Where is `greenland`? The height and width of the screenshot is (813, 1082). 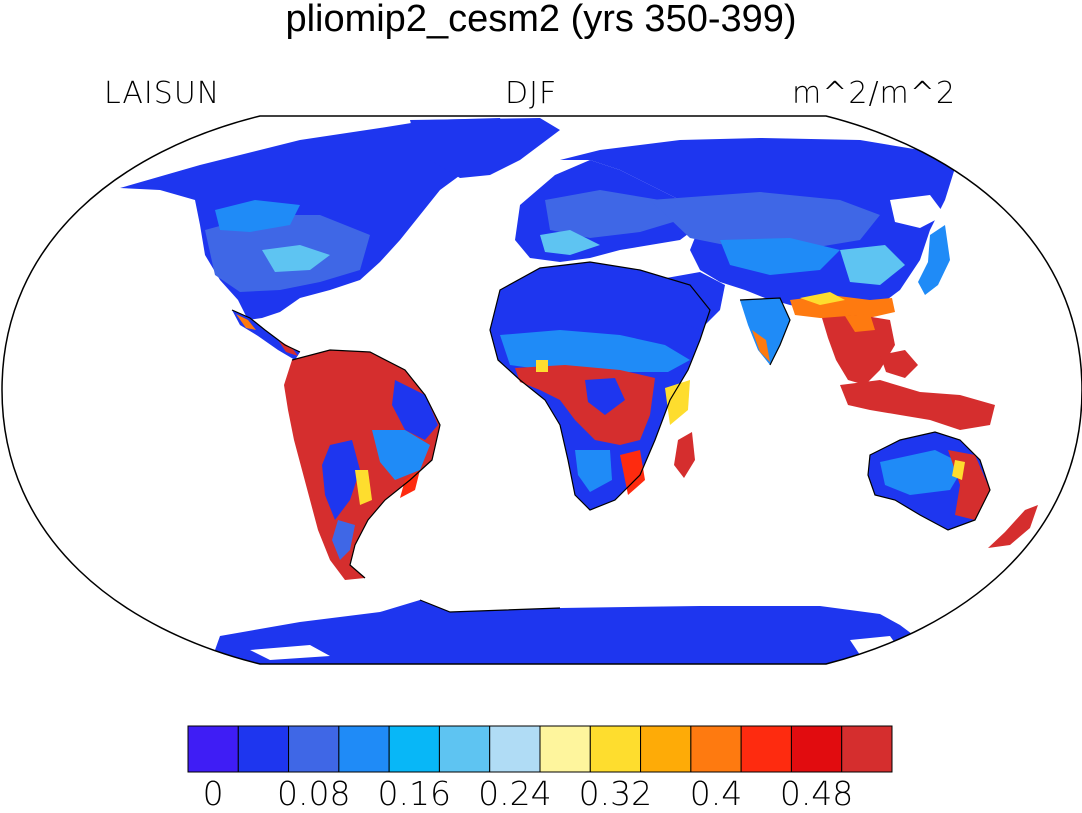
greenland is located at coordinates (485, 148).